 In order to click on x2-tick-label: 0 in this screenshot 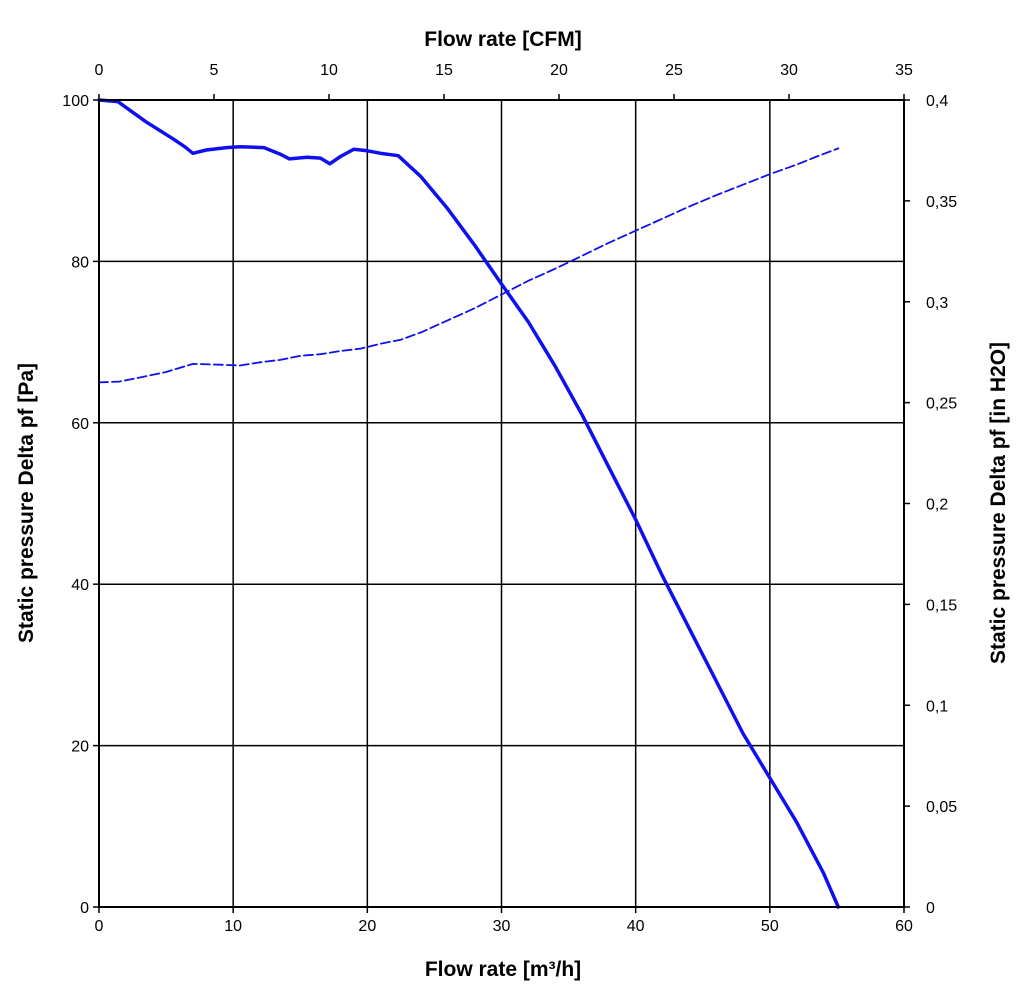, I will do `click(99, 70)`.